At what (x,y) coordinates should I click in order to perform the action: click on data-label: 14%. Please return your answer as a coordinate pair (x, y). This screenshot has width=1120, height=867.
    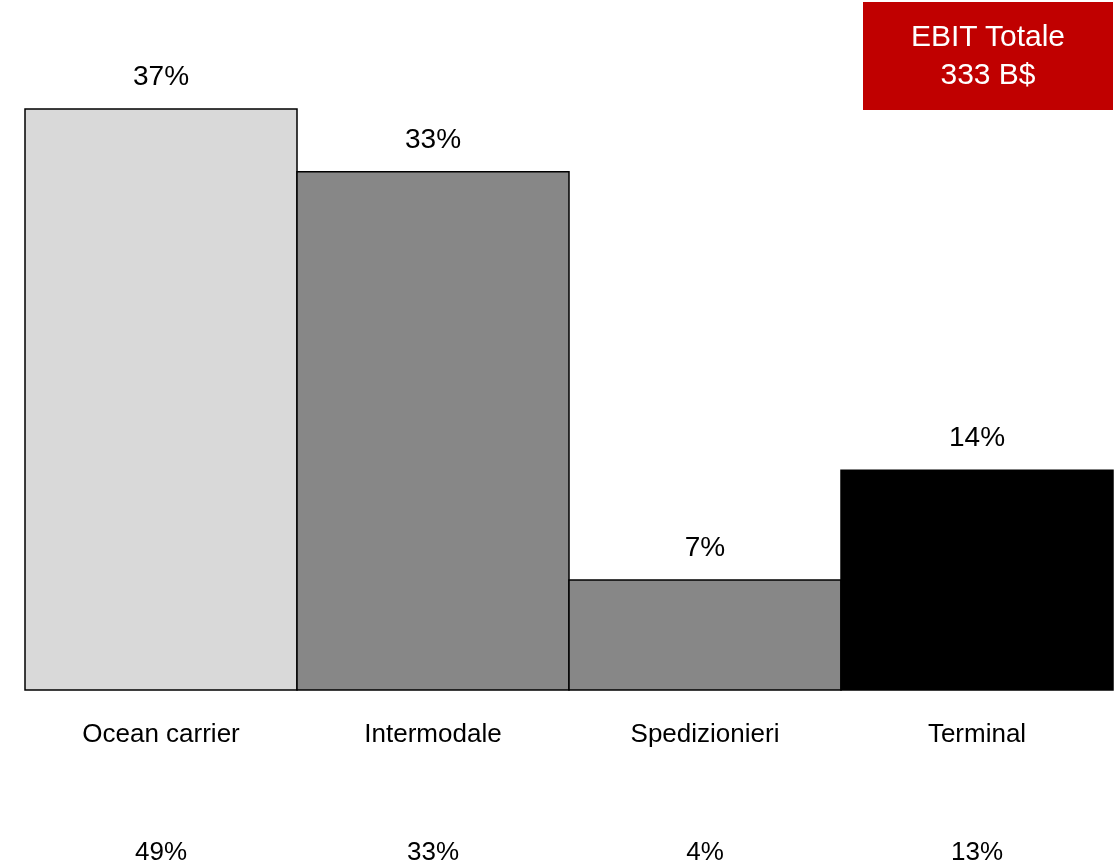
    Looking at the image, I should click on (977, 437).